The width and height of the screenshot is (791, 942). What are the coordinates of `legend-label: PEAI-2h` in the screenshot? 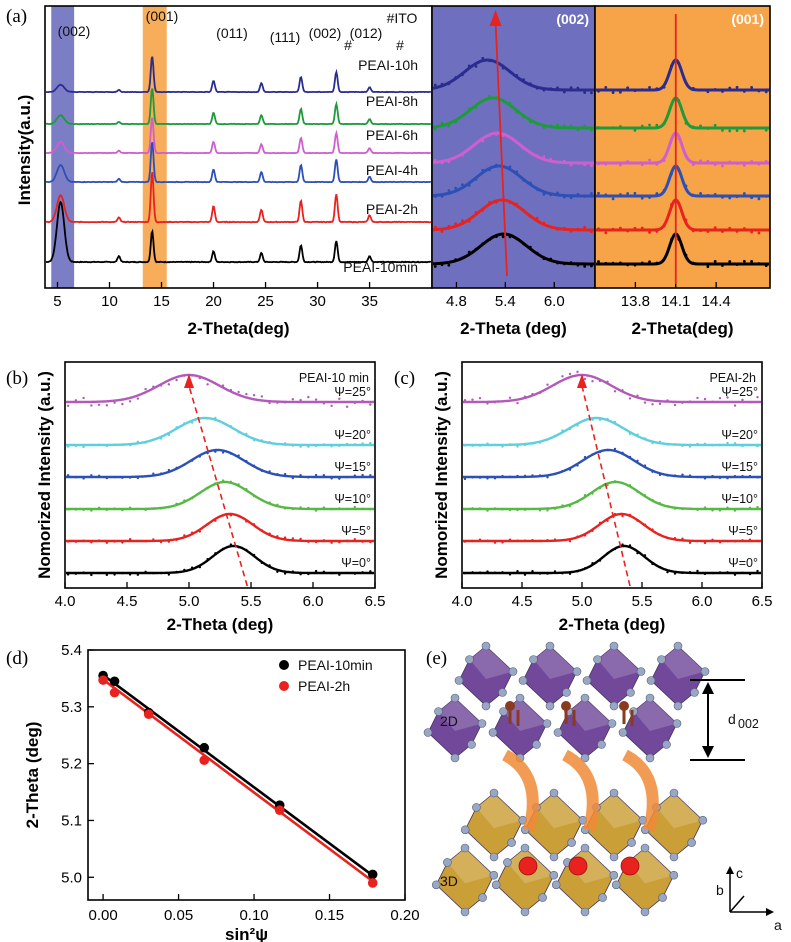 It's located at (324, 686).